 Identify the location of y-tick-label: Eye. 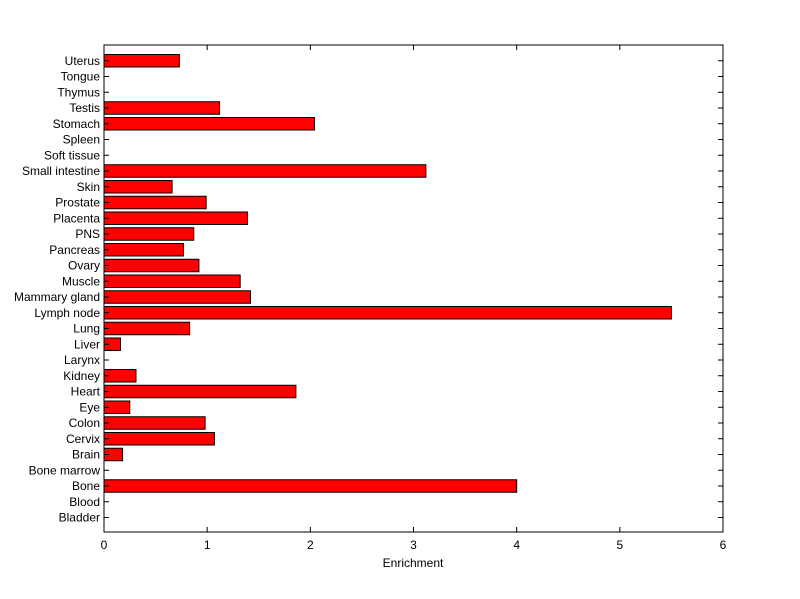
(89, 407).